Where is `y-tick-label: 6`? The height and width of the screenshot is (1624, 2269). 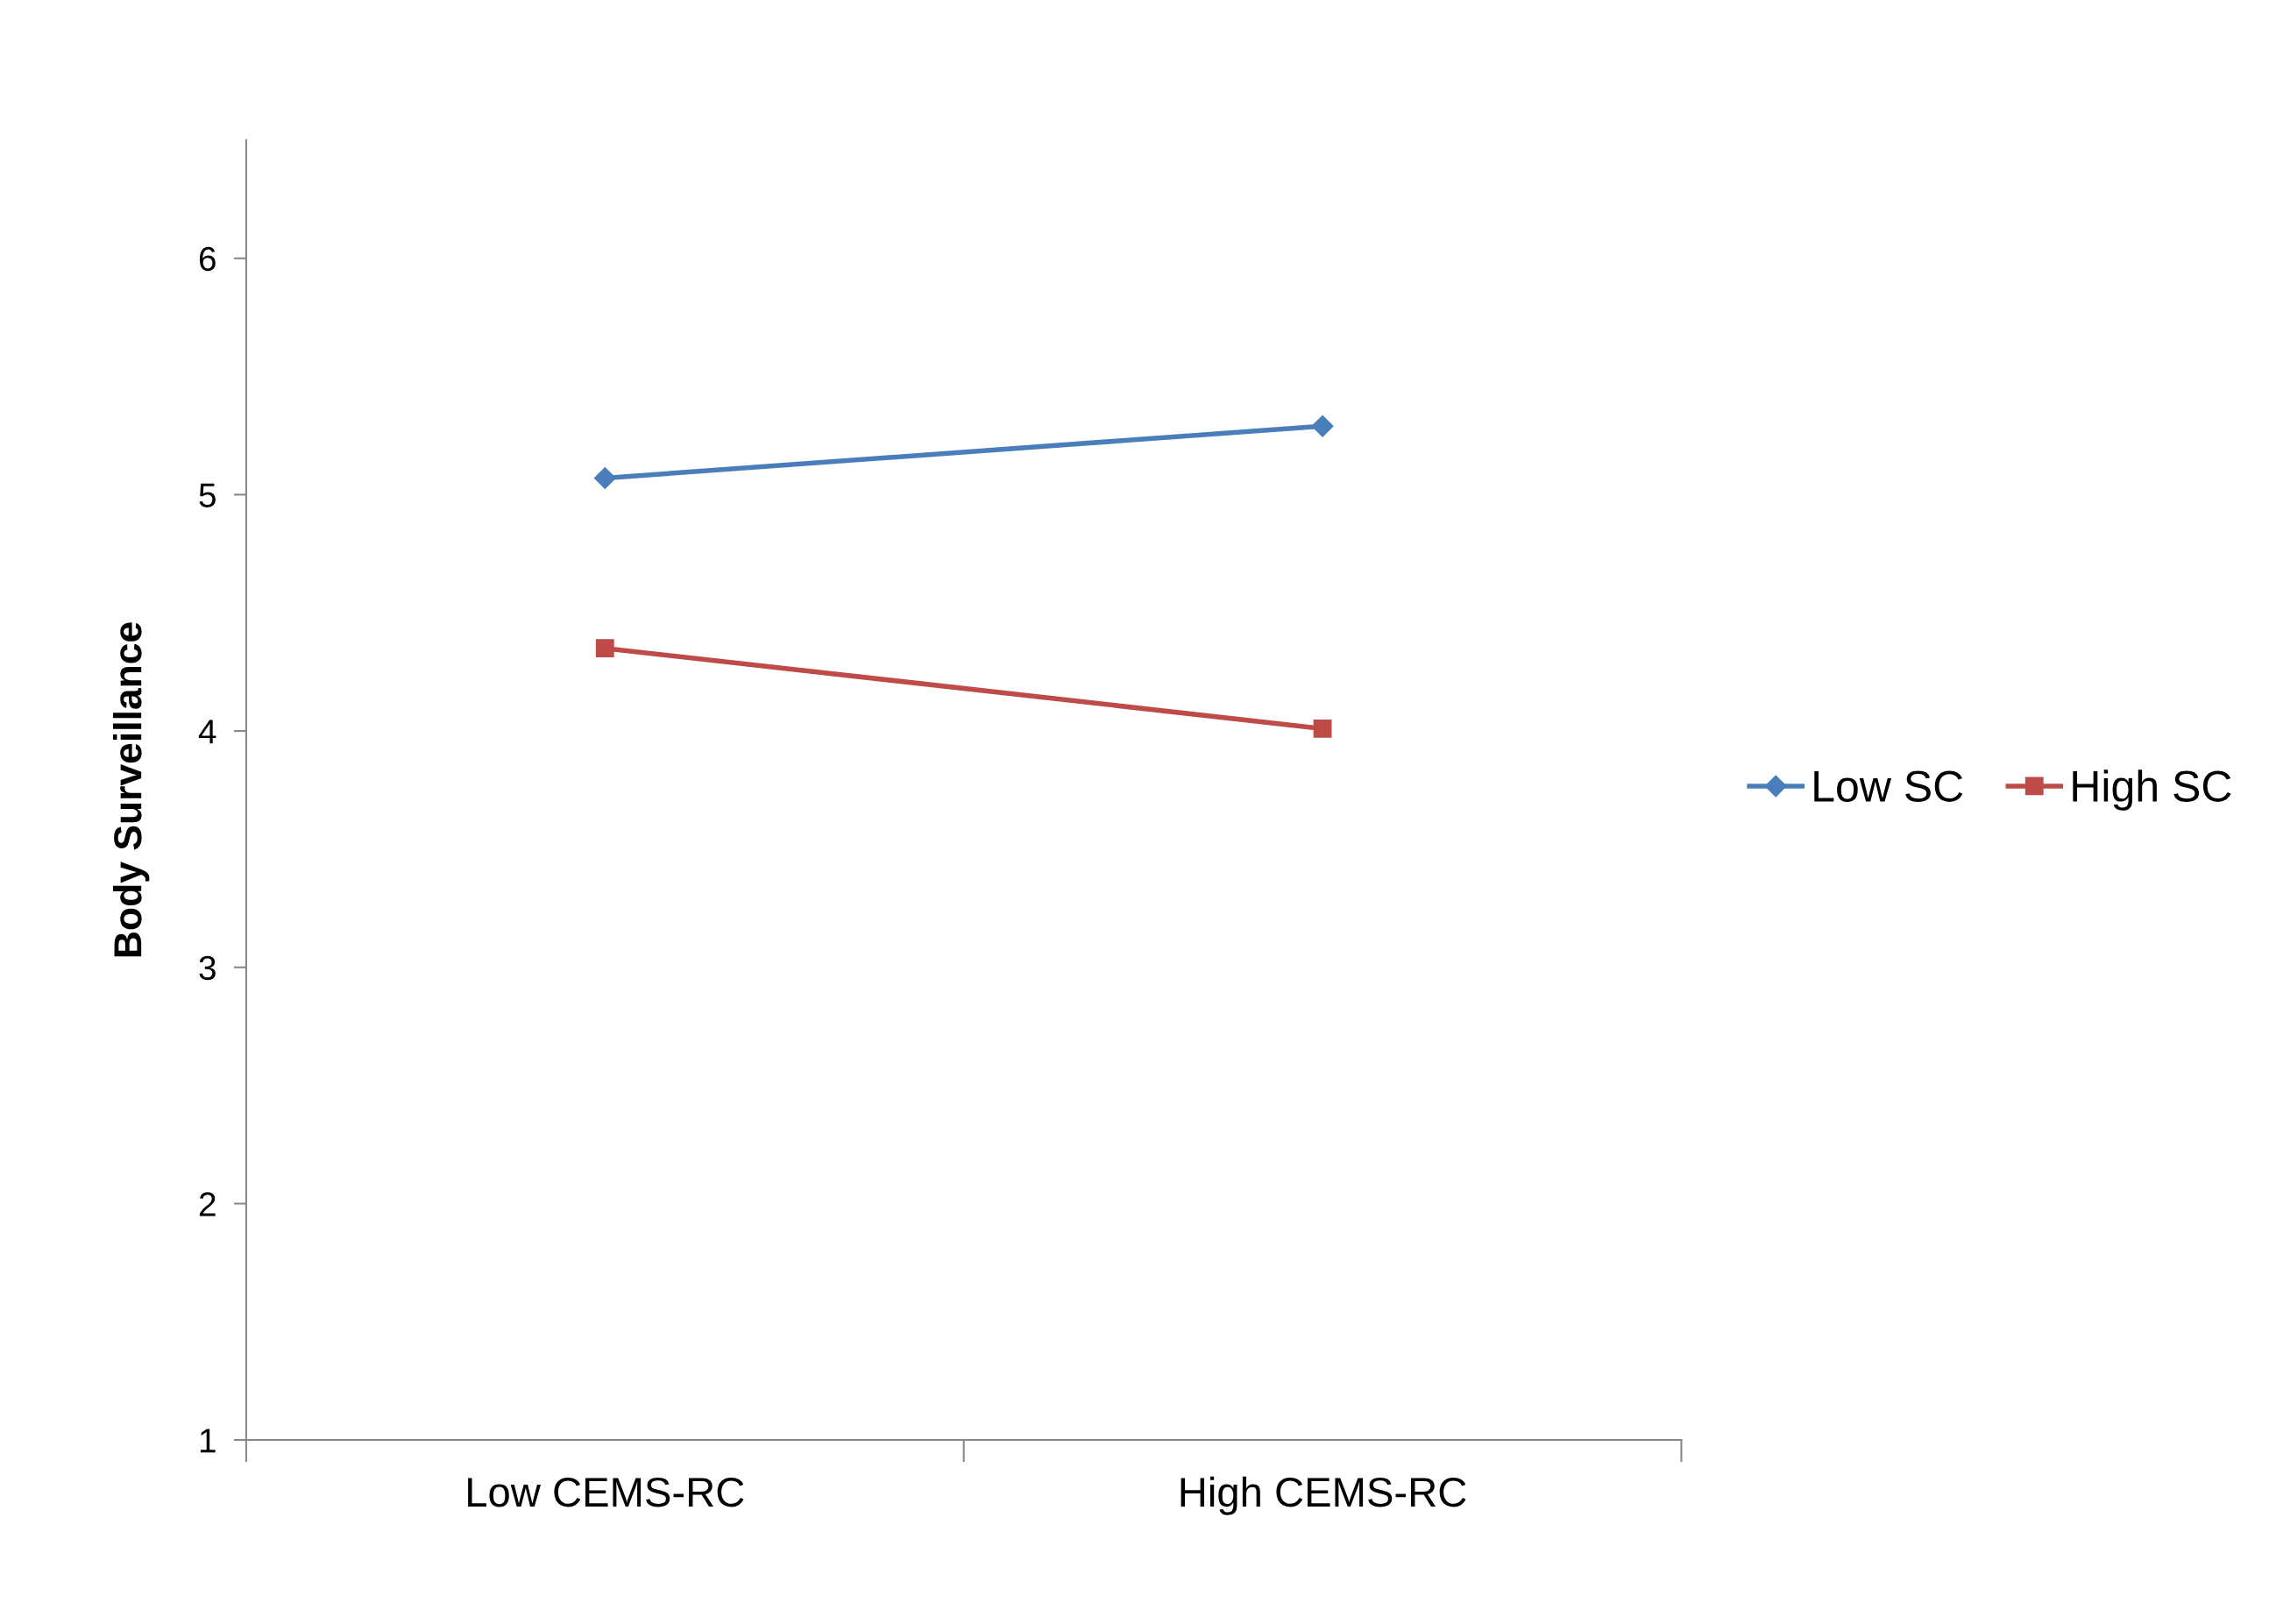 y-tick-label: 6 is located at coordinates (207, 259).